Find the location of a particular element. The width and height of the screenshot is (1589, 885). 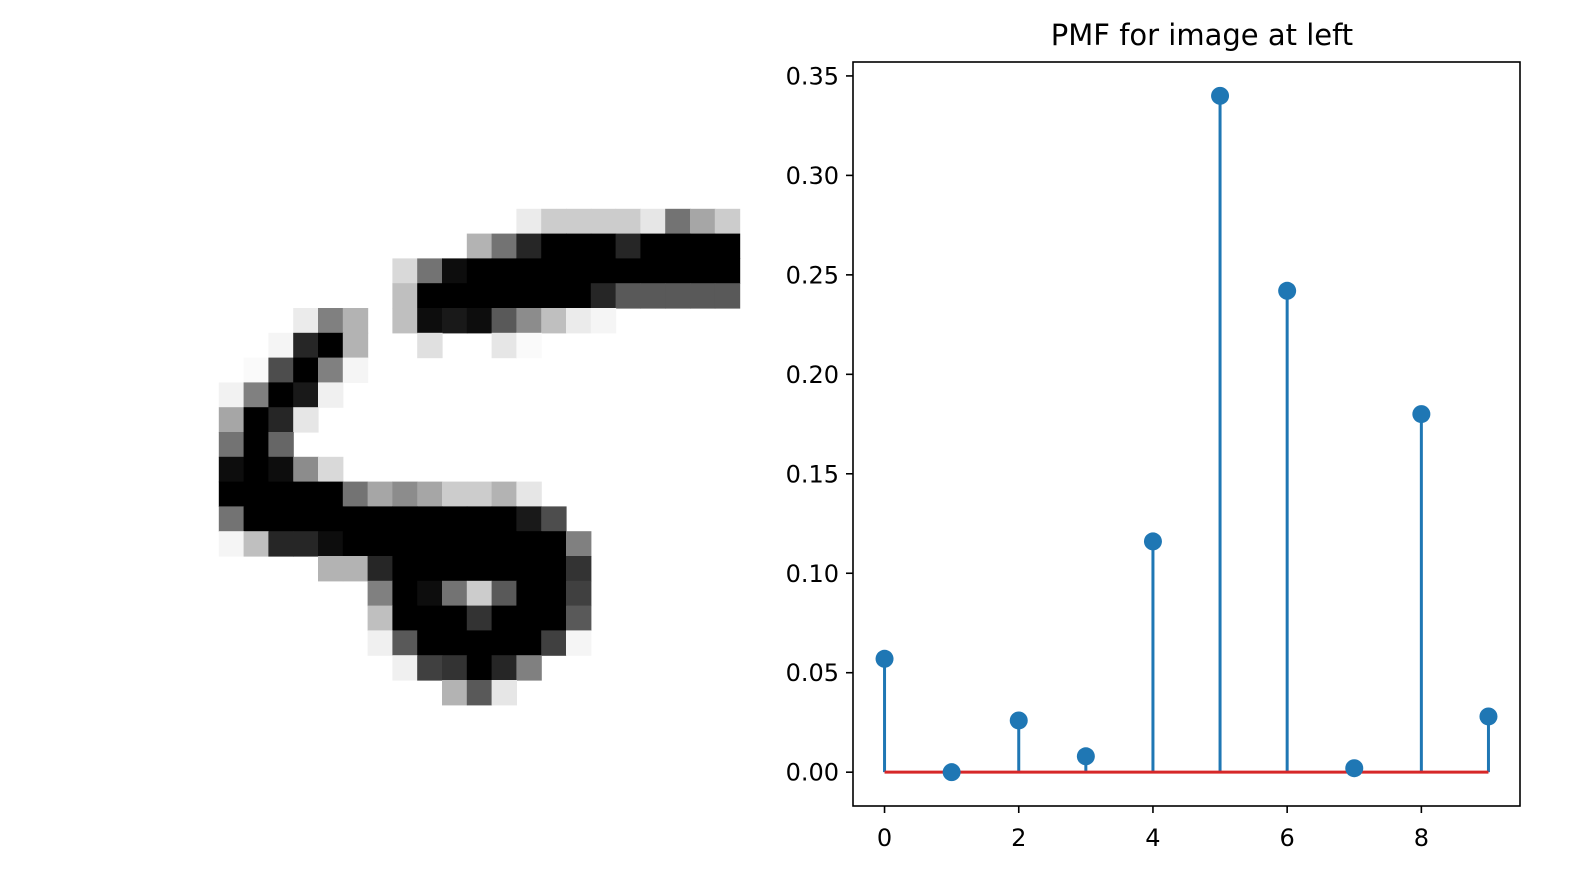

x-tick-label: 2 is located at coordinates (1018, 838).